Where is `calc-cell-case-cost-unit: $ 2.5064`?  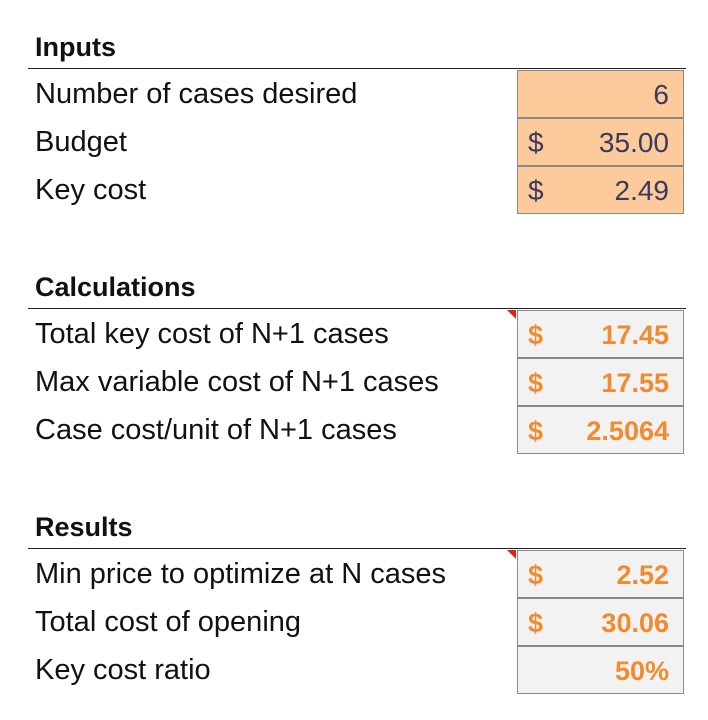 calc-cell-case-cost-unit: $ 2.5064 is located at coordinates (600, 430).